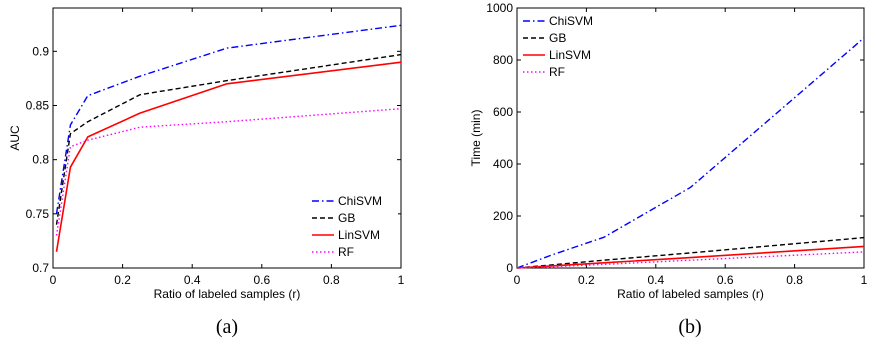 This screenshot has width=869, height=344. I want to click on y-tick-label: 0.75, so click(38, 214).